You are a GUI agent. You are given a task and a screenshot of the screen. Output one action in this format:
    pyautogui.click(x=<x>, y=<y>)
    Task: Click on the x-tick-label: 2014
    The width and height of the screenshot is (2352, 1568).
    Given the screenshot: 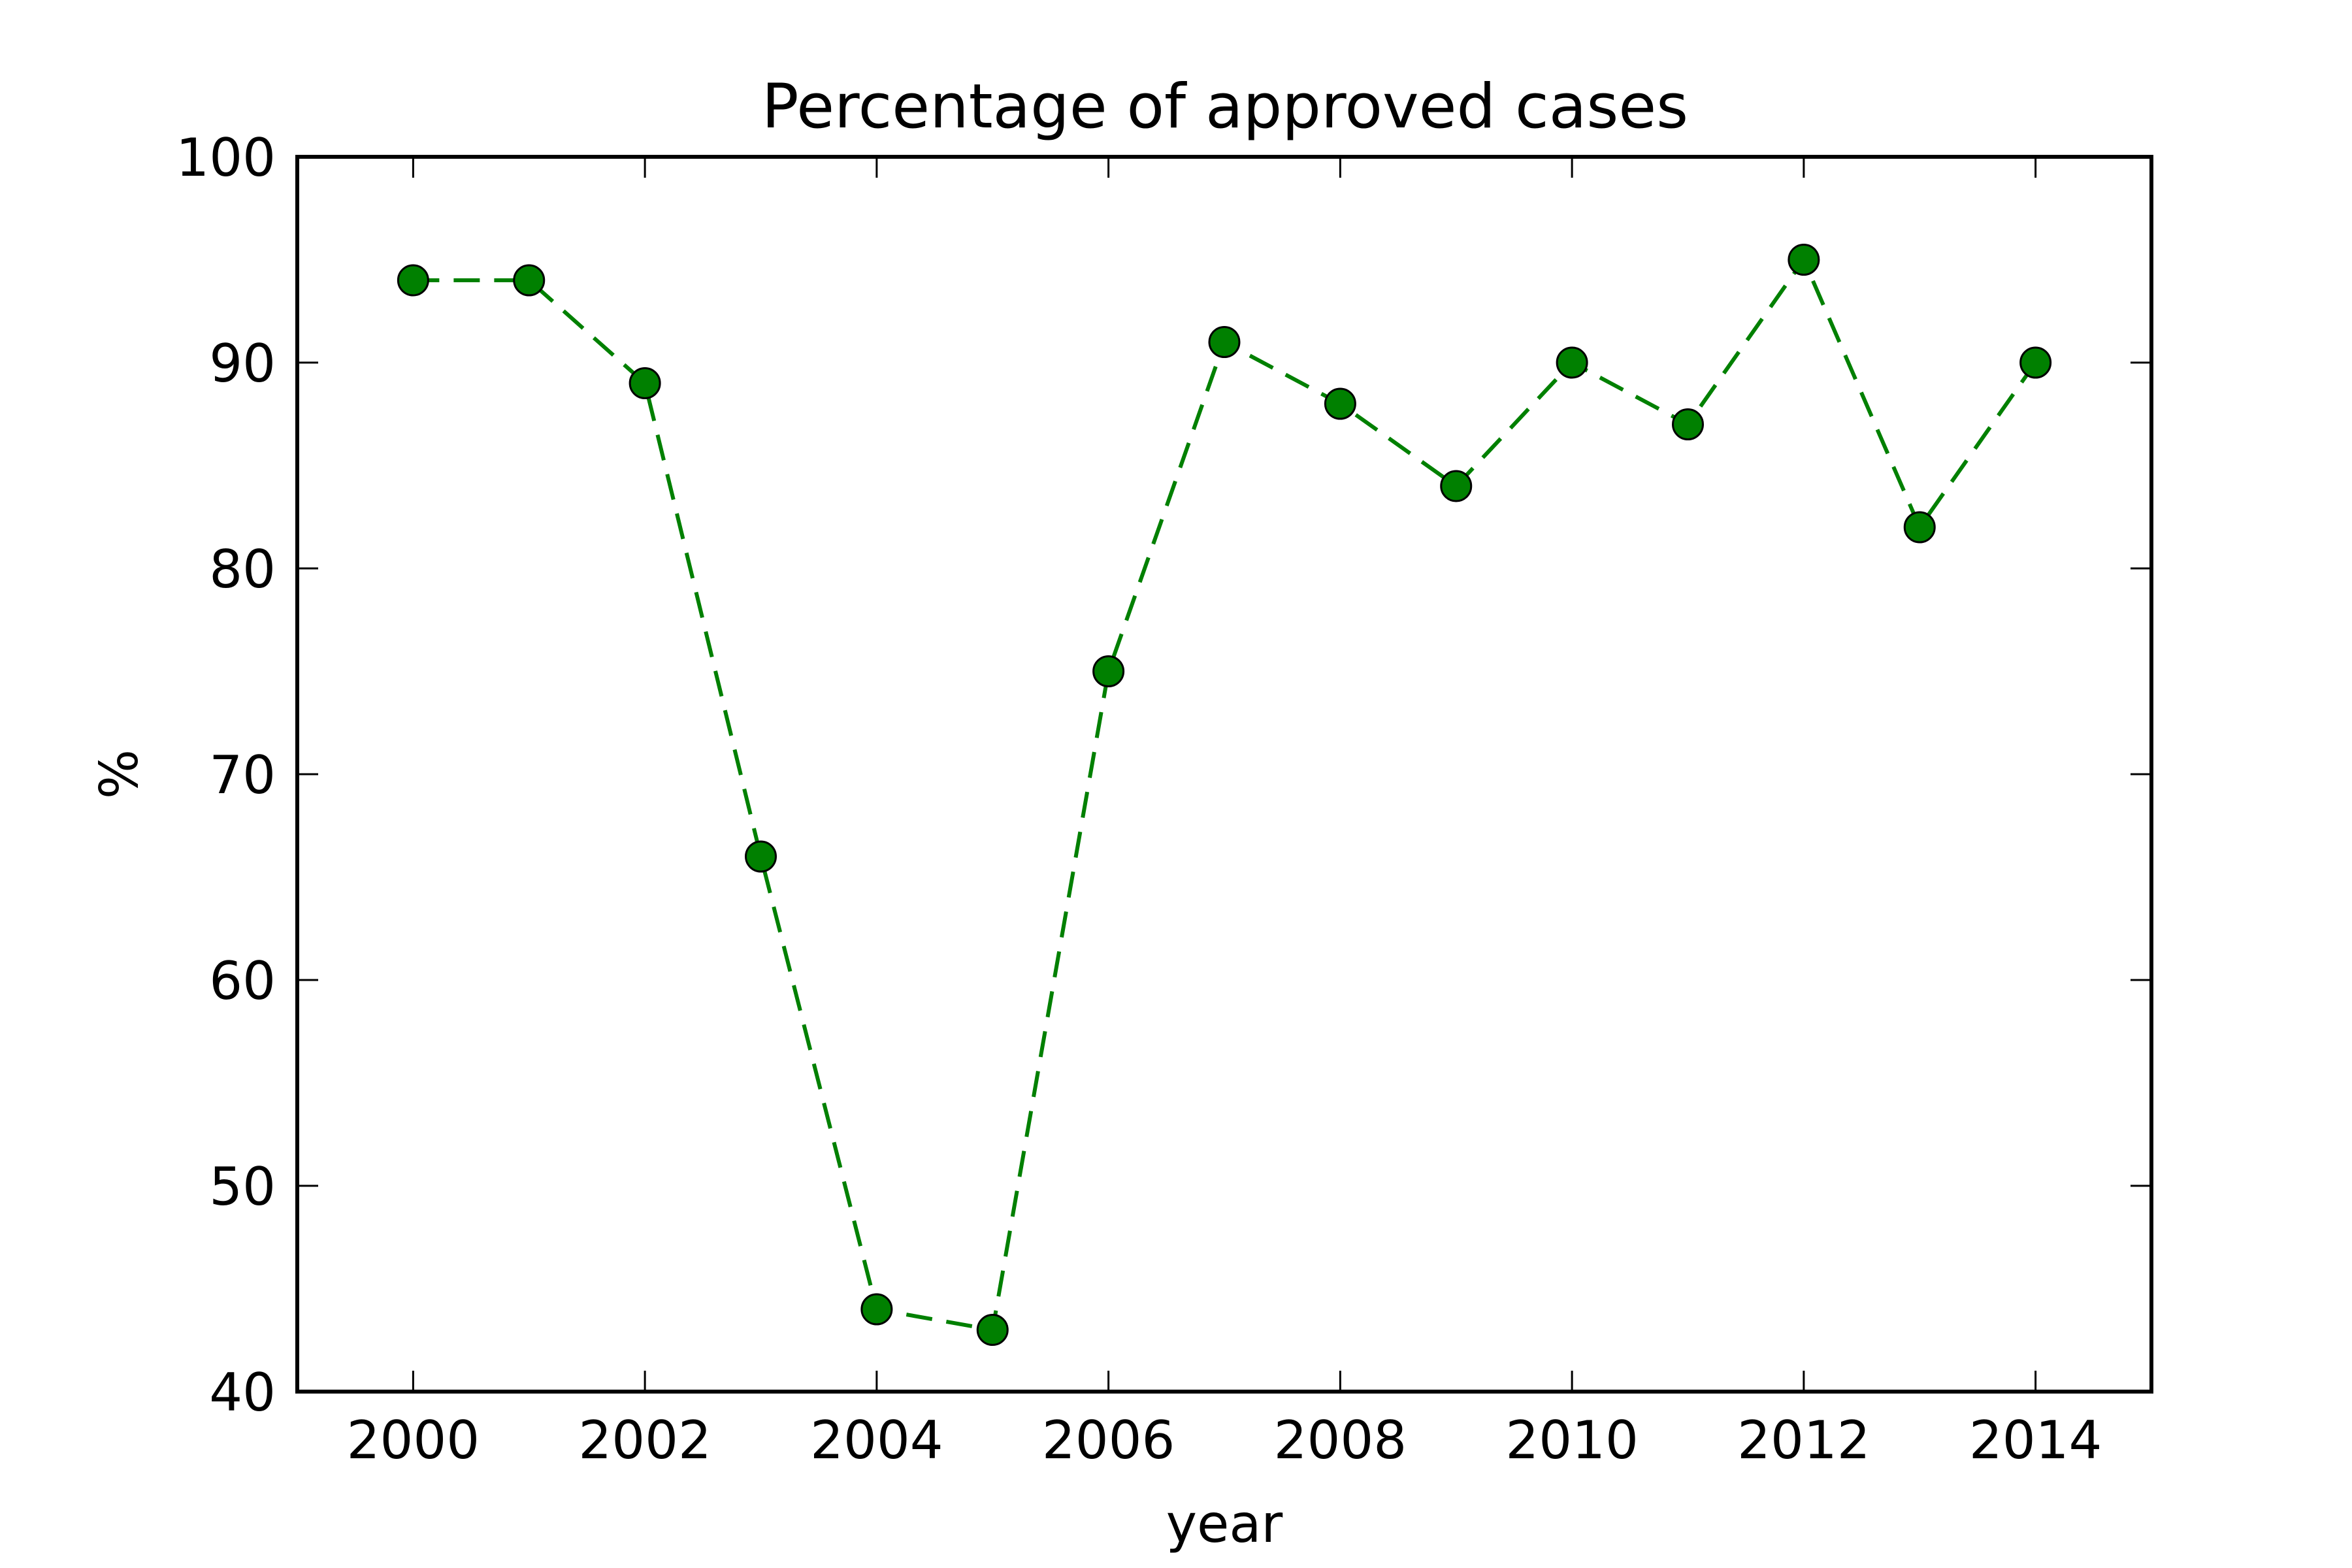 What is the action you would take?
    pyautogui.click(x=2035, y=1440)
    